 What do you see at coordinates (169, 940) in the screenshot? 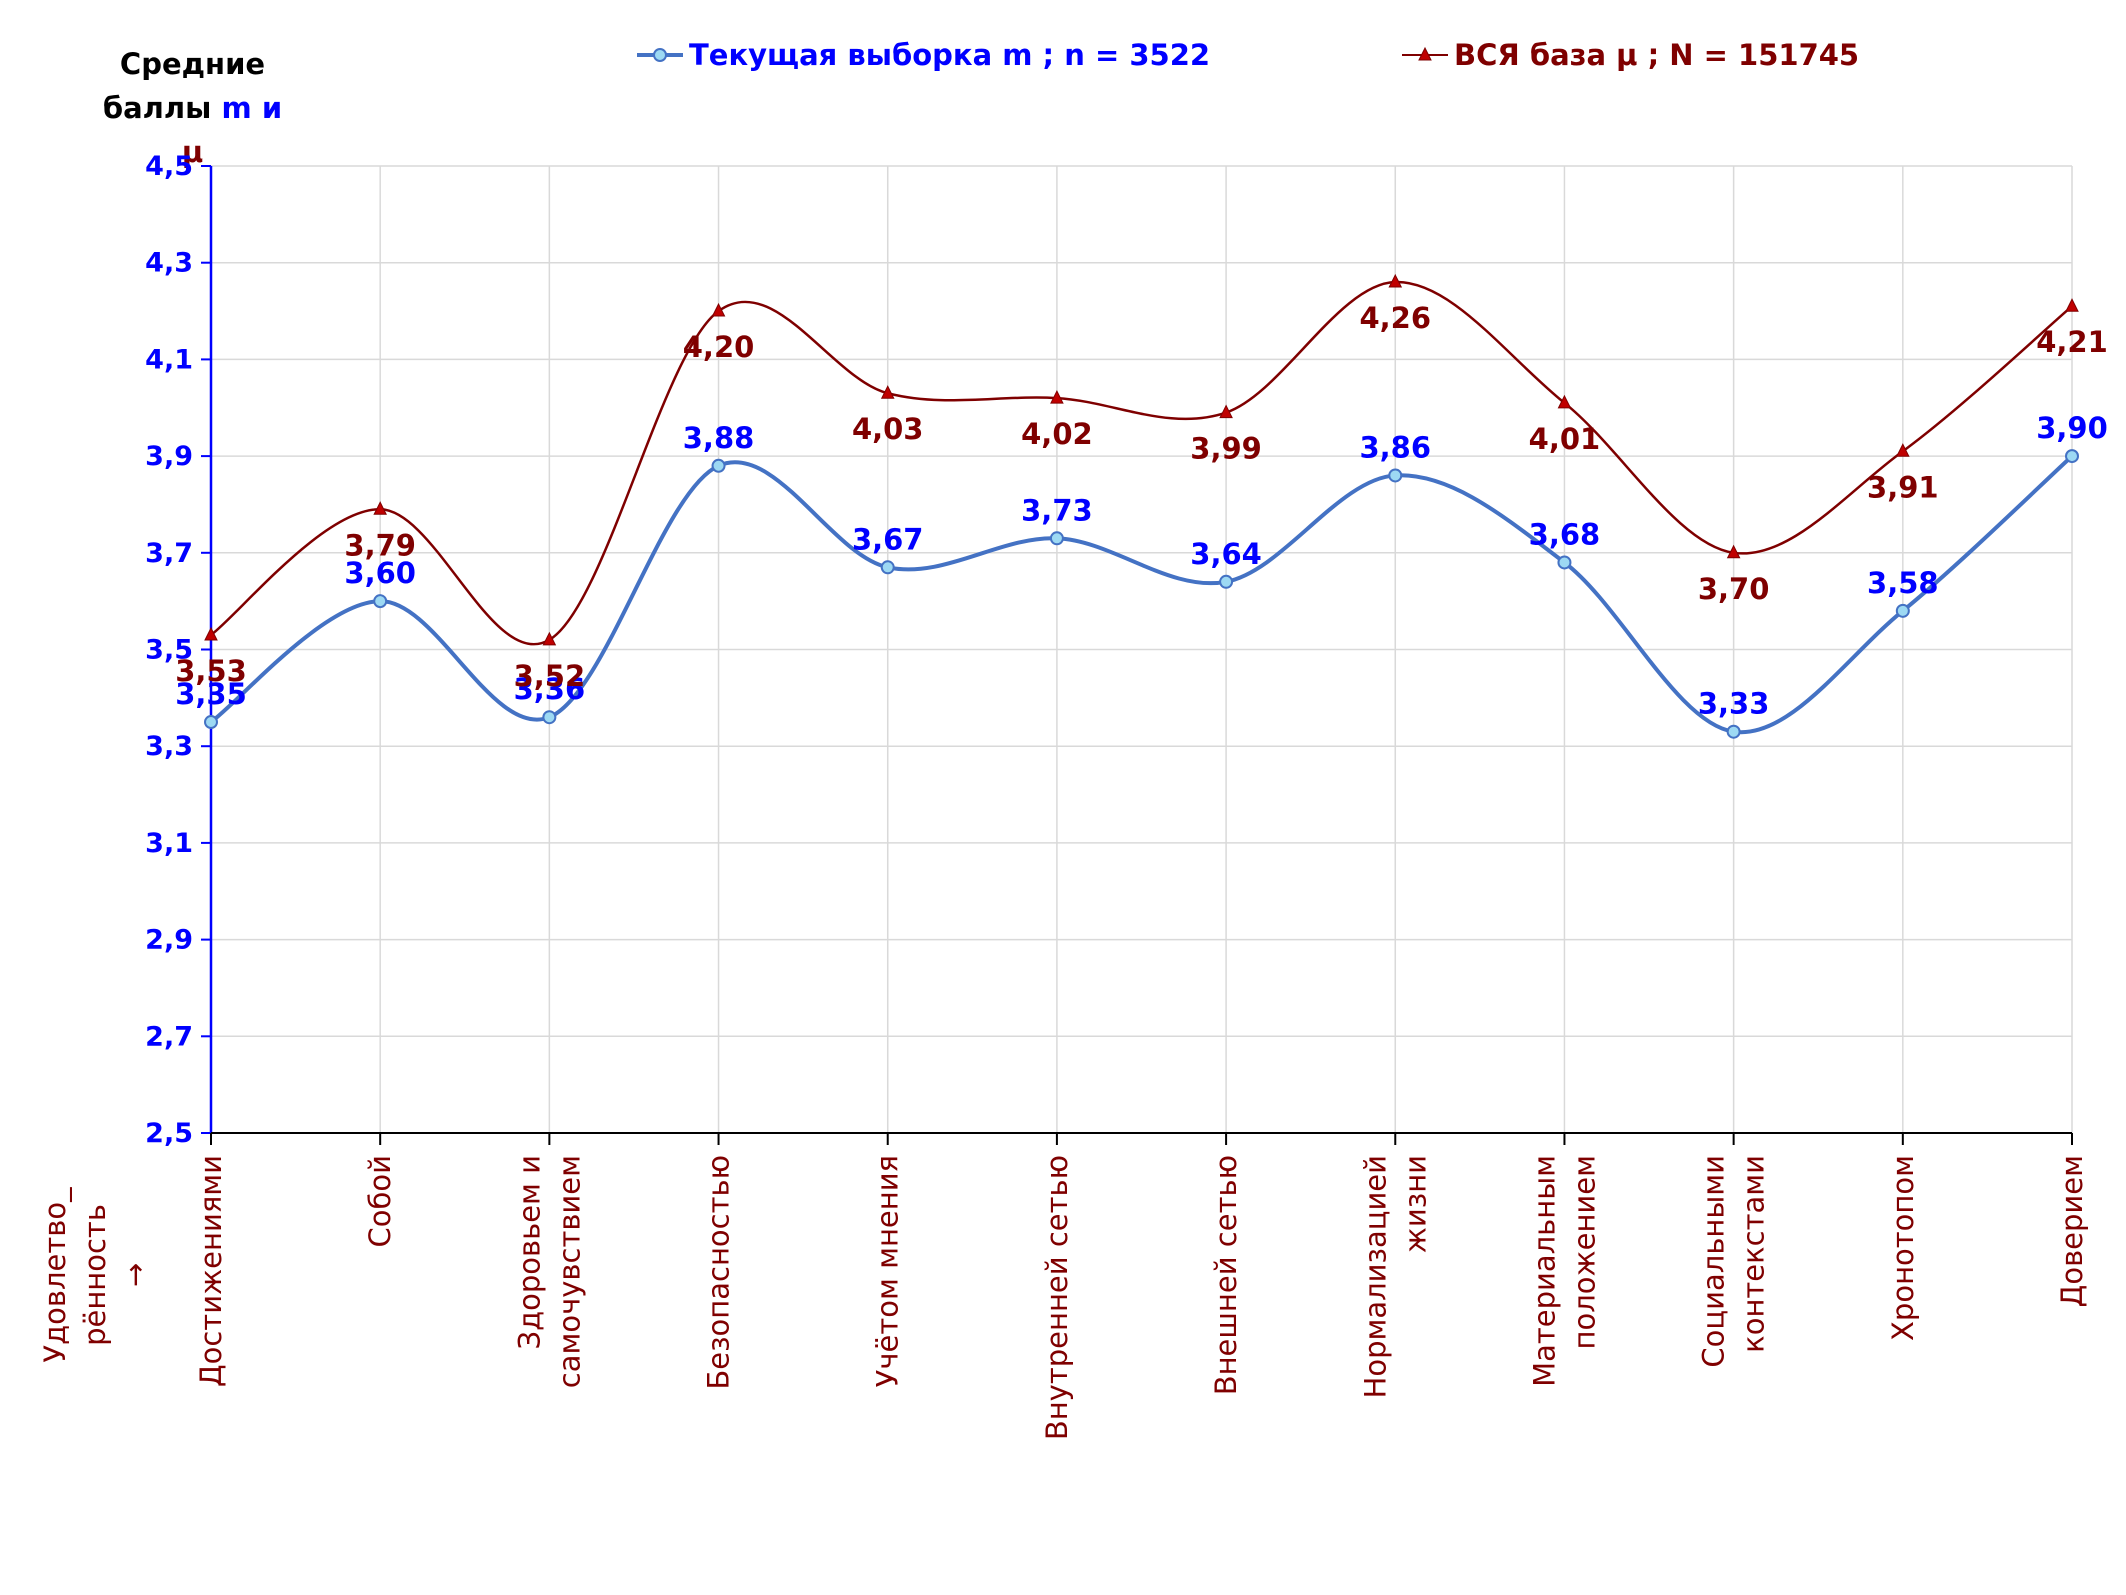
I see `y-tick-label: 2,9` at bounding box center [169, 940].